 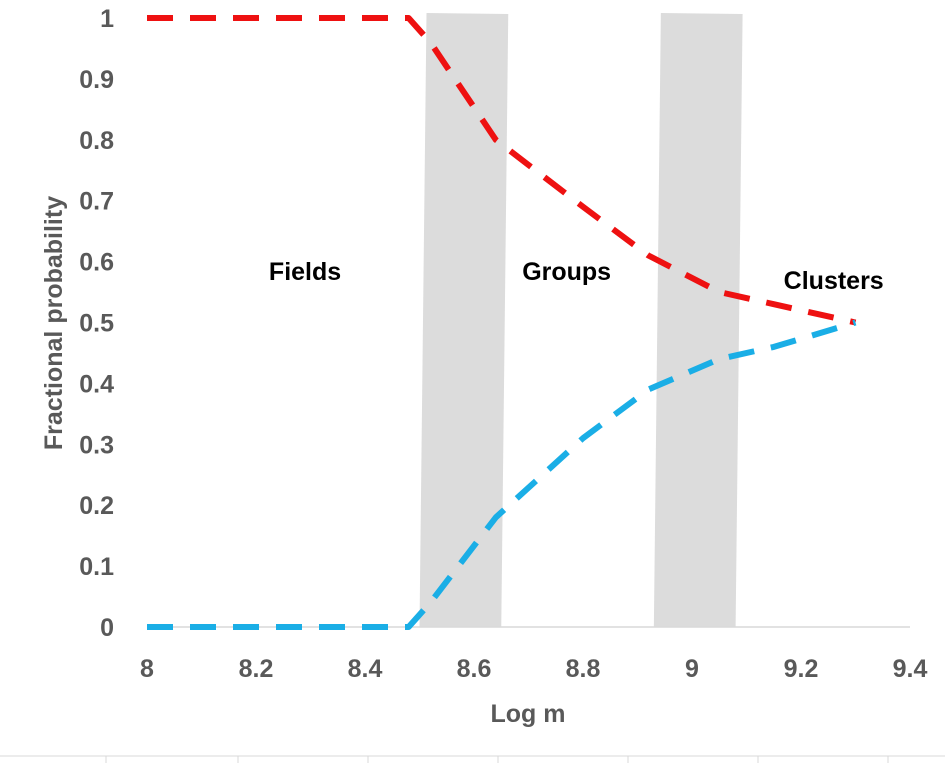 I want to click on x-axis-title: Log m, so click(x=528, y=714).